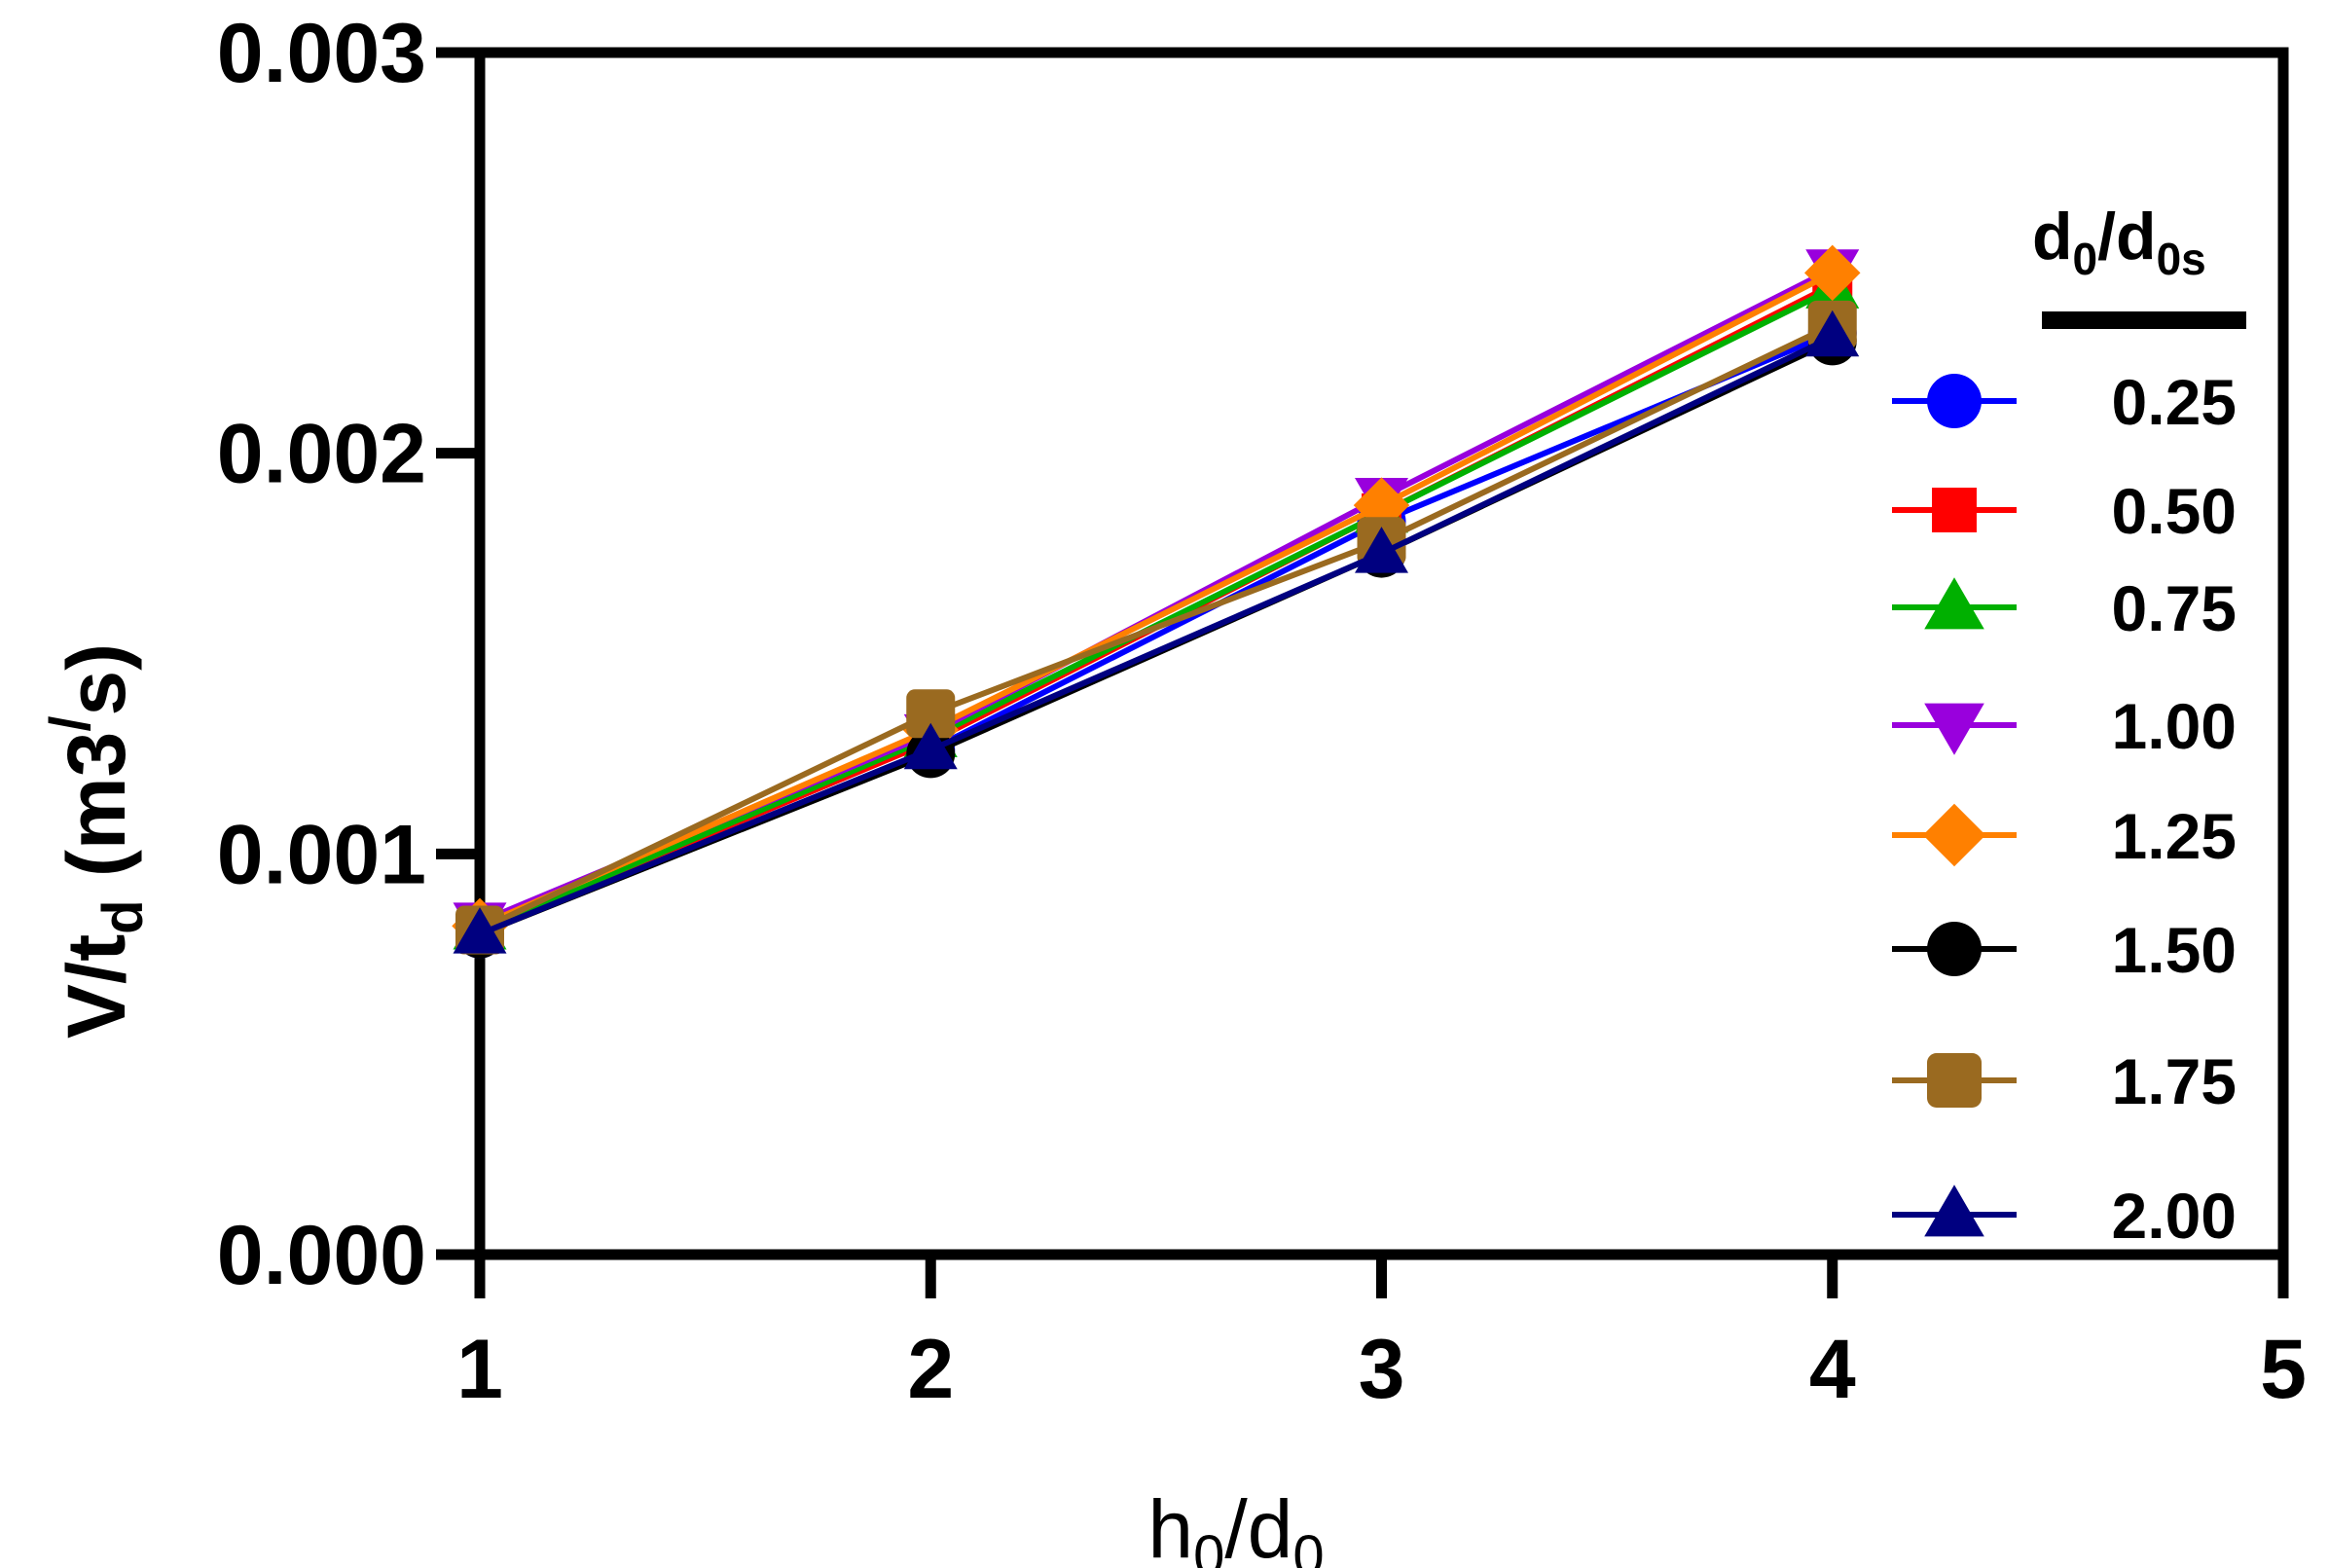  I want to click on legend-item: 2.00, so click(2064, 1216).